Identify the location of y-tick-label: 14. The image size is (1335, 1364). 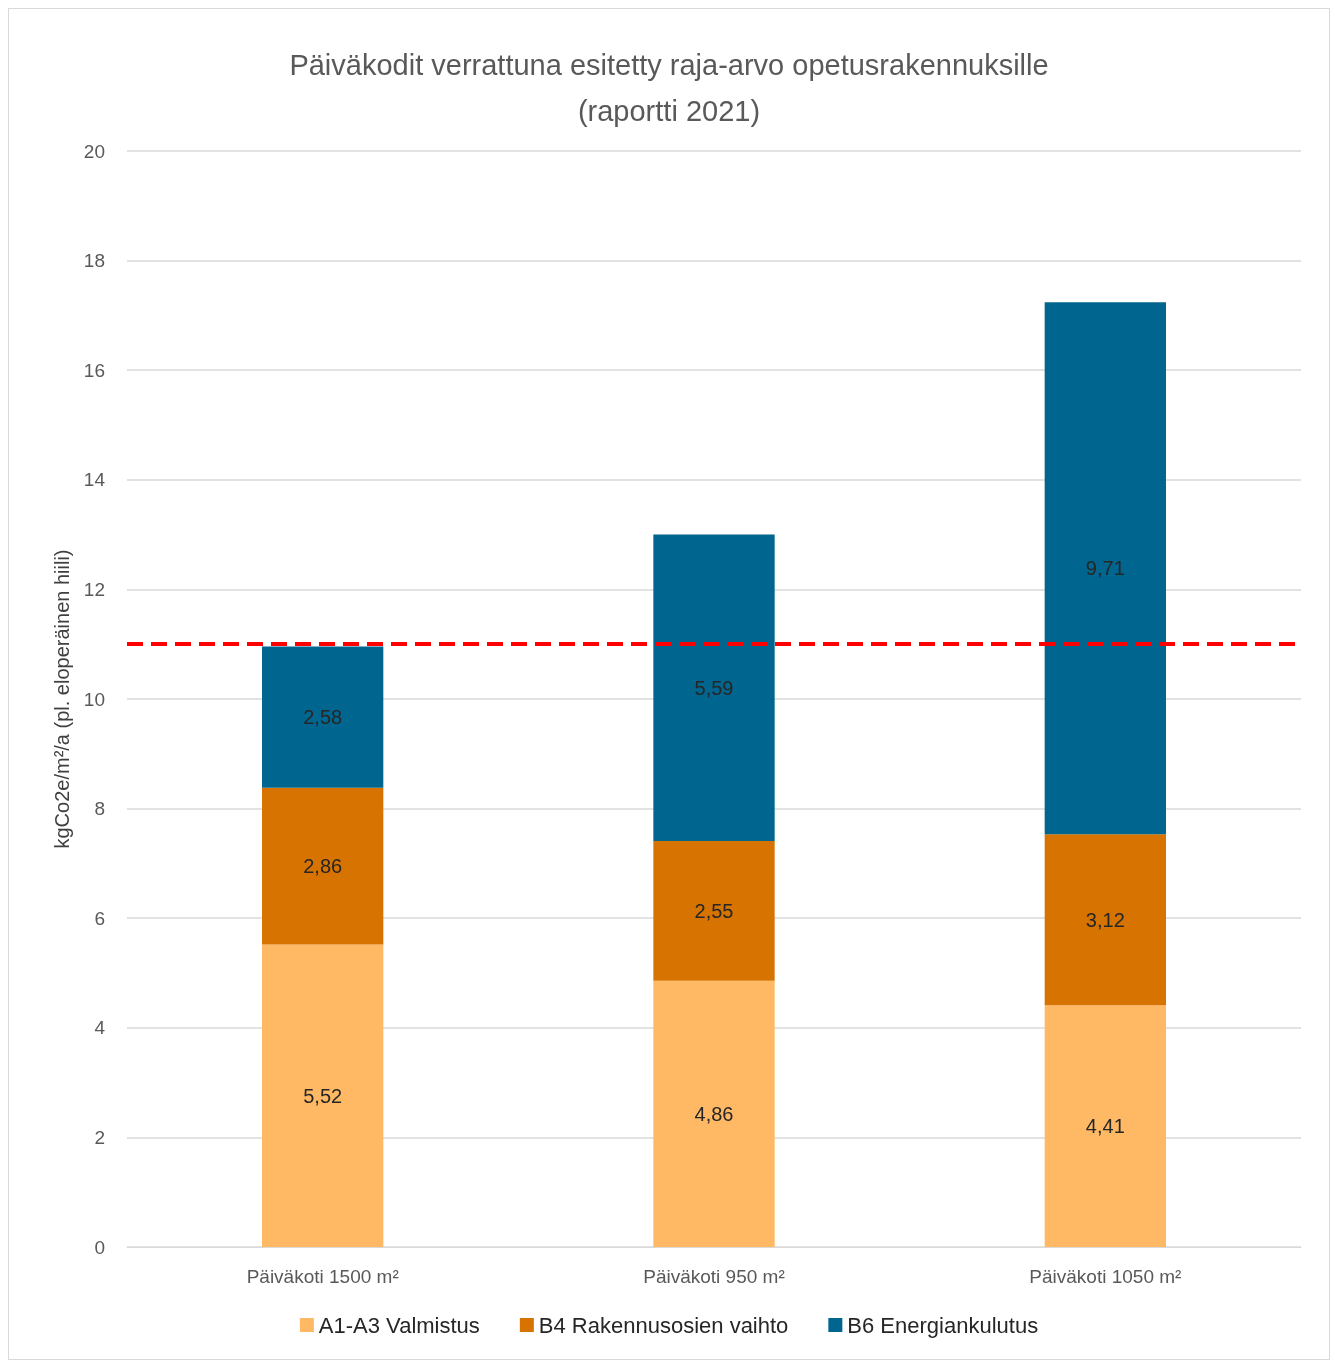
(94, 480).